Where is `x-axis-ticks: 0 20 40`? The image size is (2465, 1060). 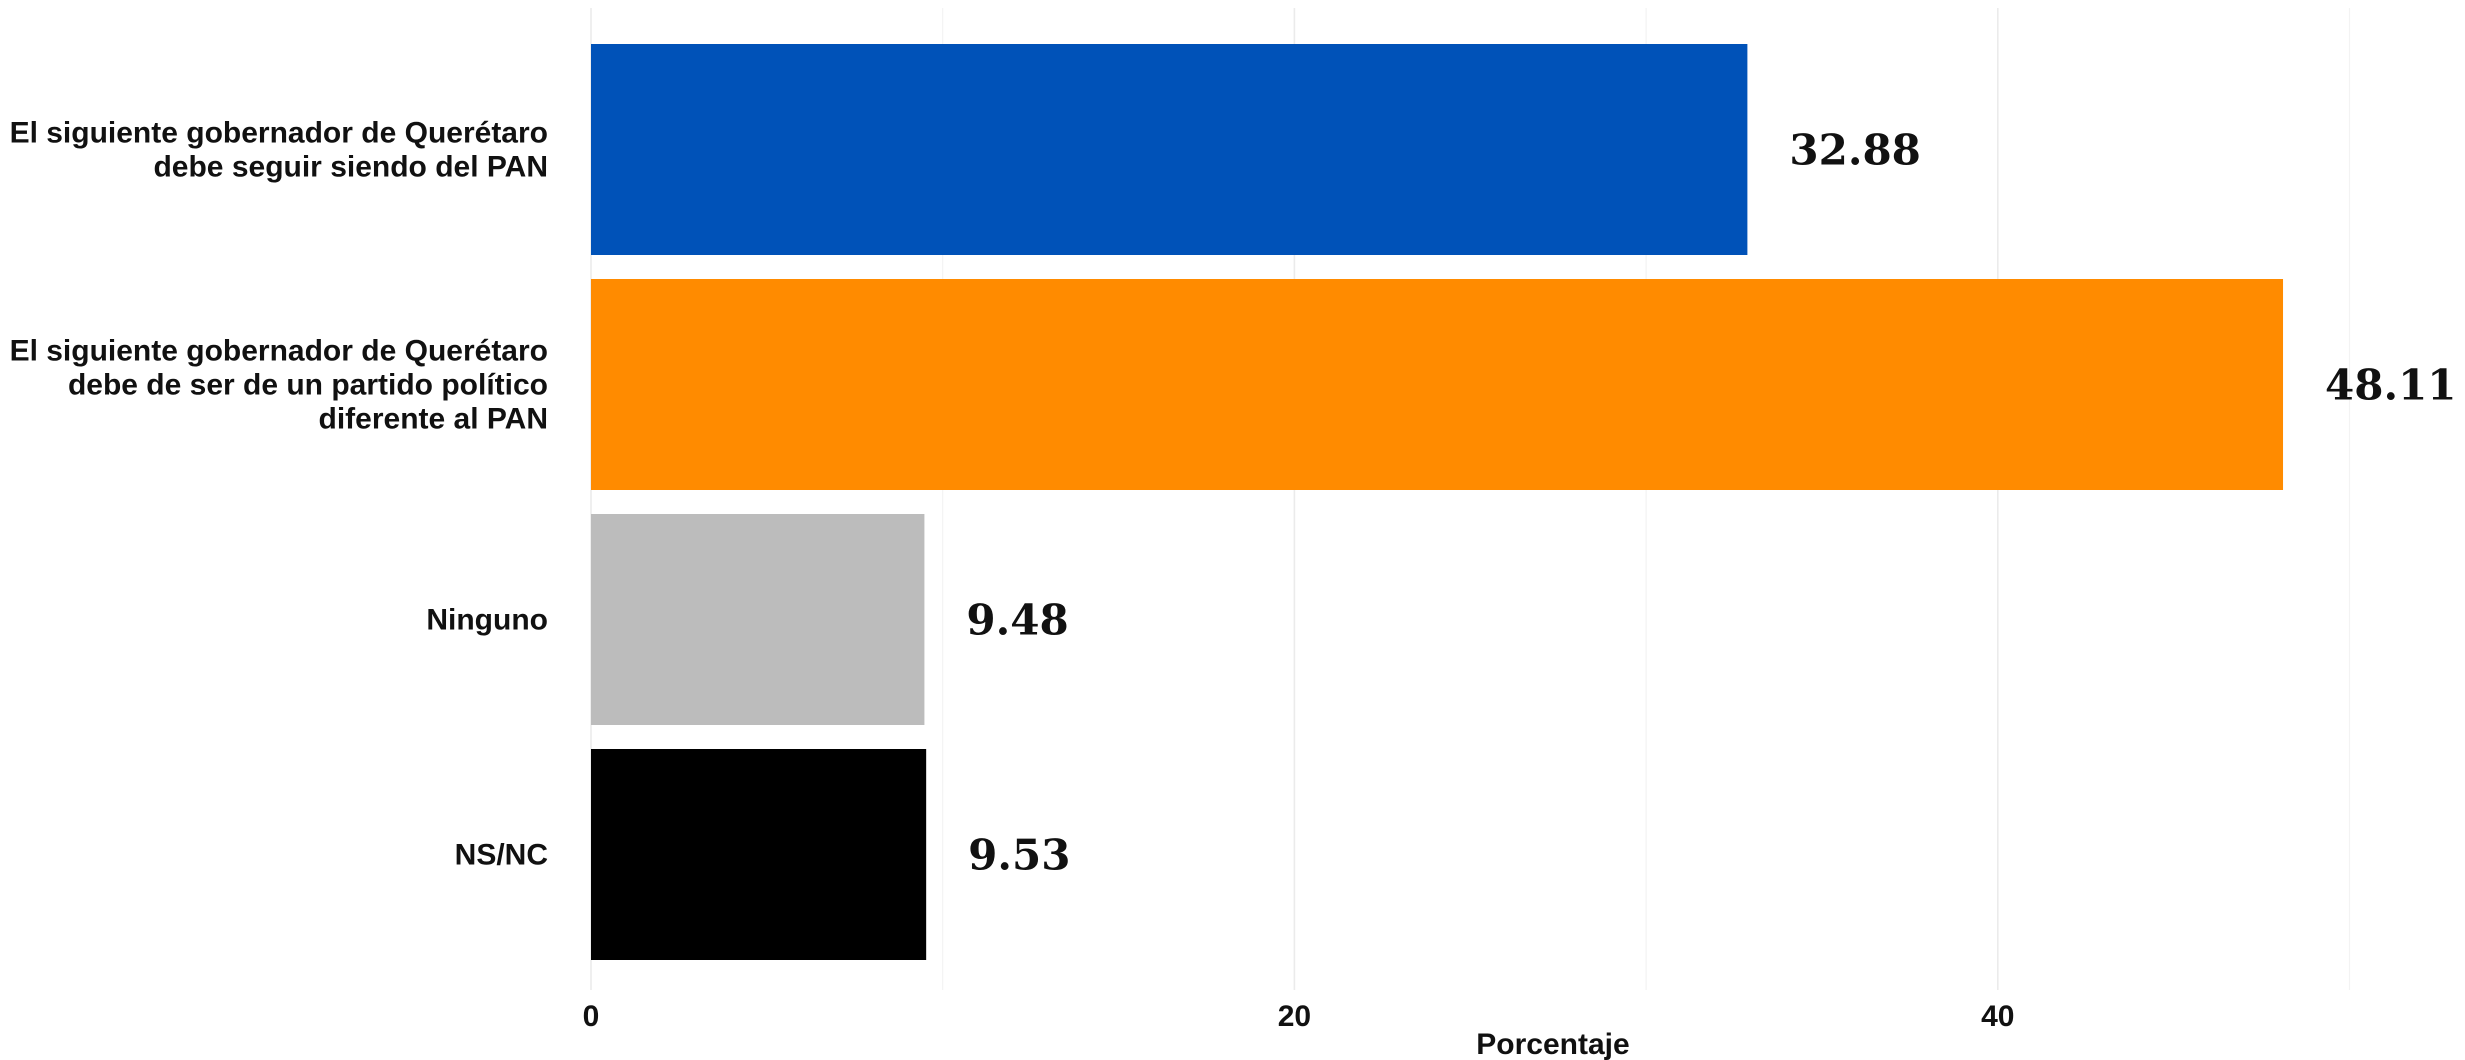
x-axis-ticks: 0 20 40 is located at coordinates (1299, 1016).